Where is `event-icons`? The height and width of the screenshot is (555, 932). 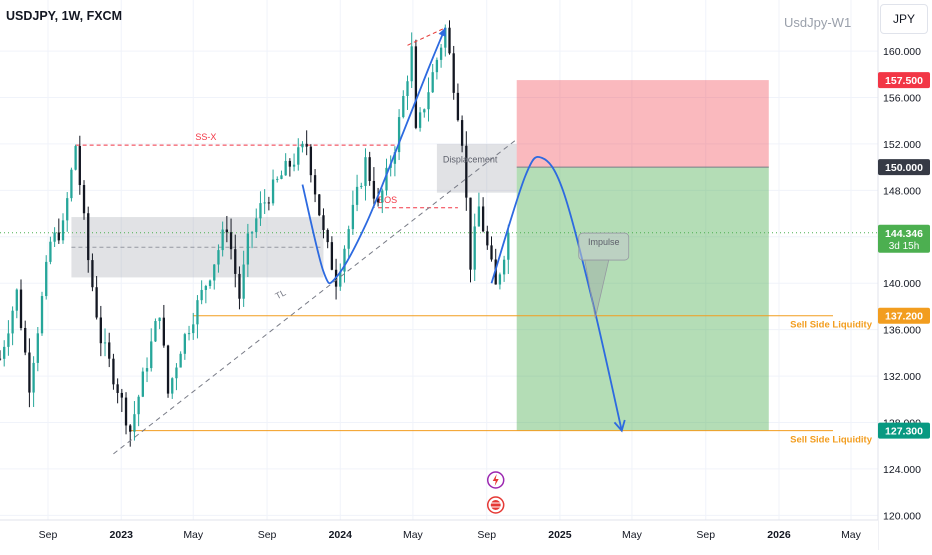
event-icons is located at coordinates (495, 492).